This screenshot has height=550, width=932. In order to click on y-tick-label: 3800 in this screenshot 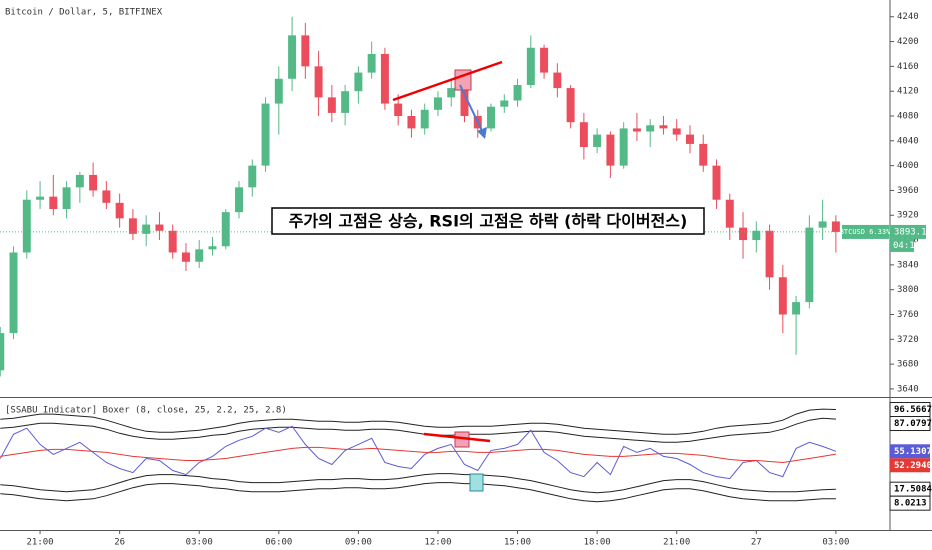, I will do `click(908, 290)`.